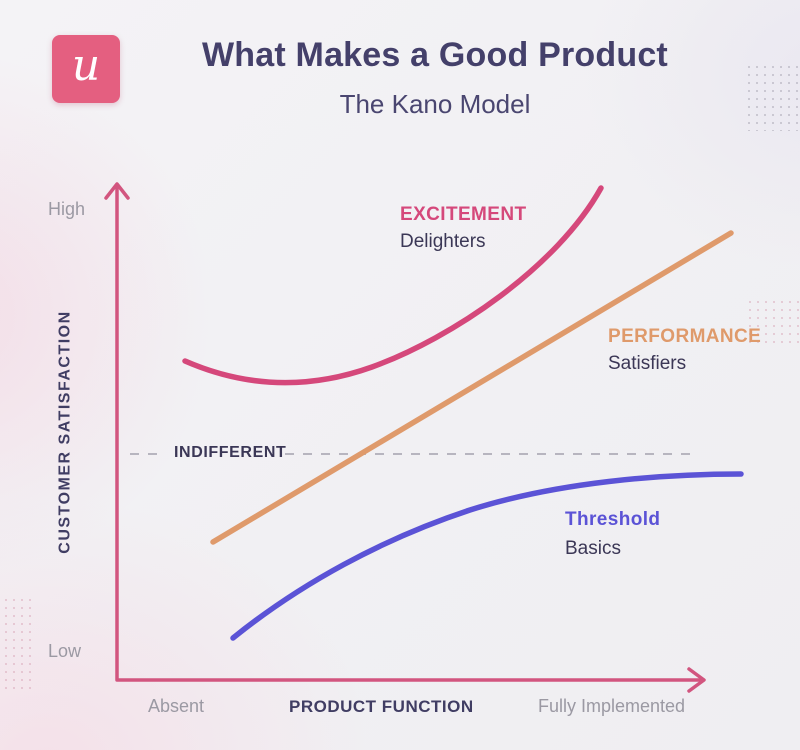 This screenshot has height=750, width=800. What do you see at coordinates (773, 322) in the screenshot?
I see `dot-grid-right` at bounding box center [773, 322].